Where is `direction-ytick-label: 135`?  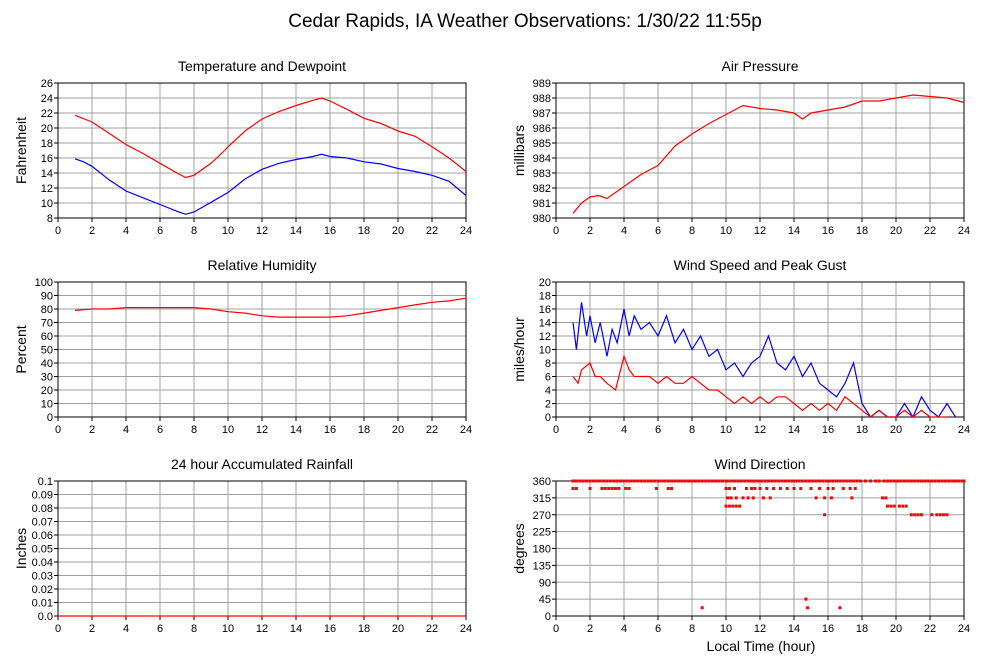
direction-ytick-label: 135 is located at coordinates (542, 566).